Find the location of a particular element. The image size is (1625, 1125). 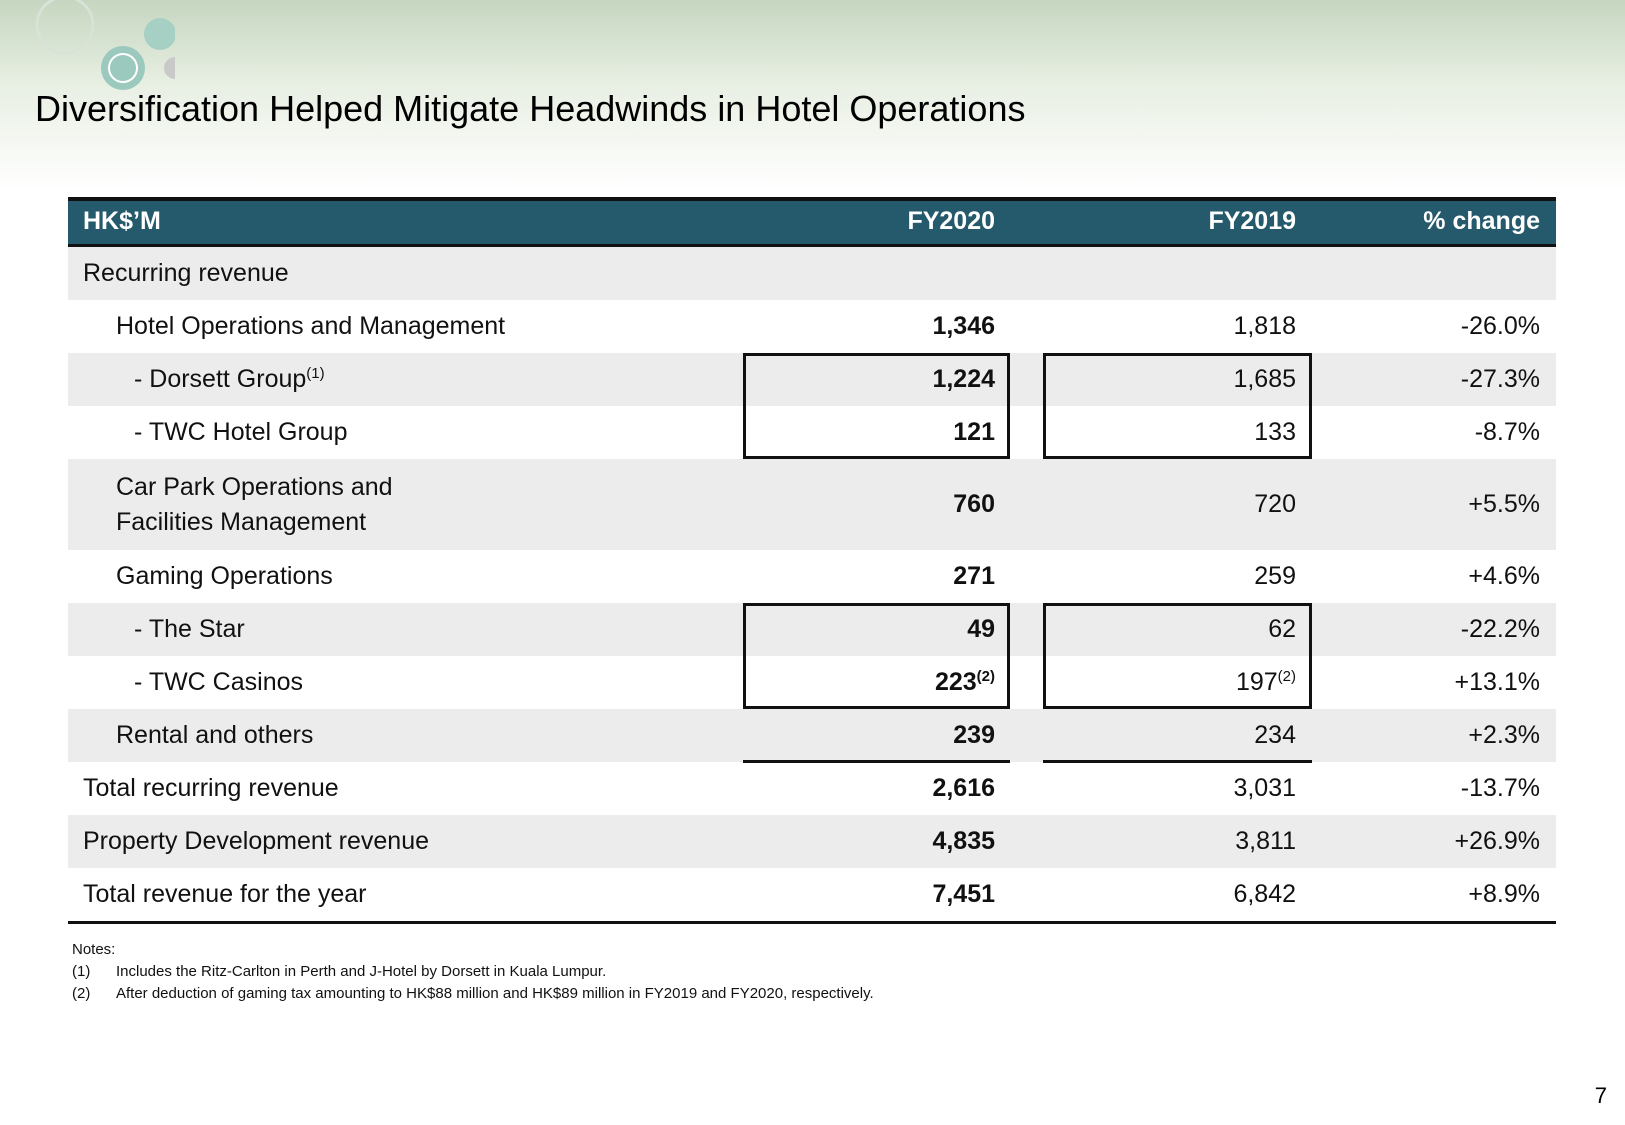

row-value: 7,451 is located at coordinates (963, 894).